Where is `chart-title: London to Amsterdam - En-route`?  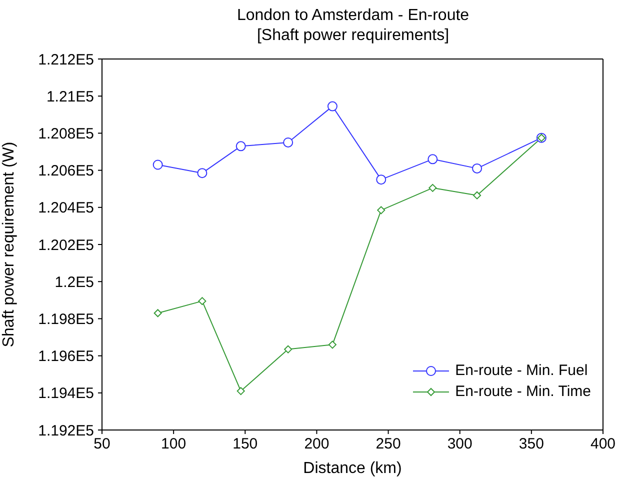
chart-title: London to Amsterdam - En-route is located at coordinates (353, 16).